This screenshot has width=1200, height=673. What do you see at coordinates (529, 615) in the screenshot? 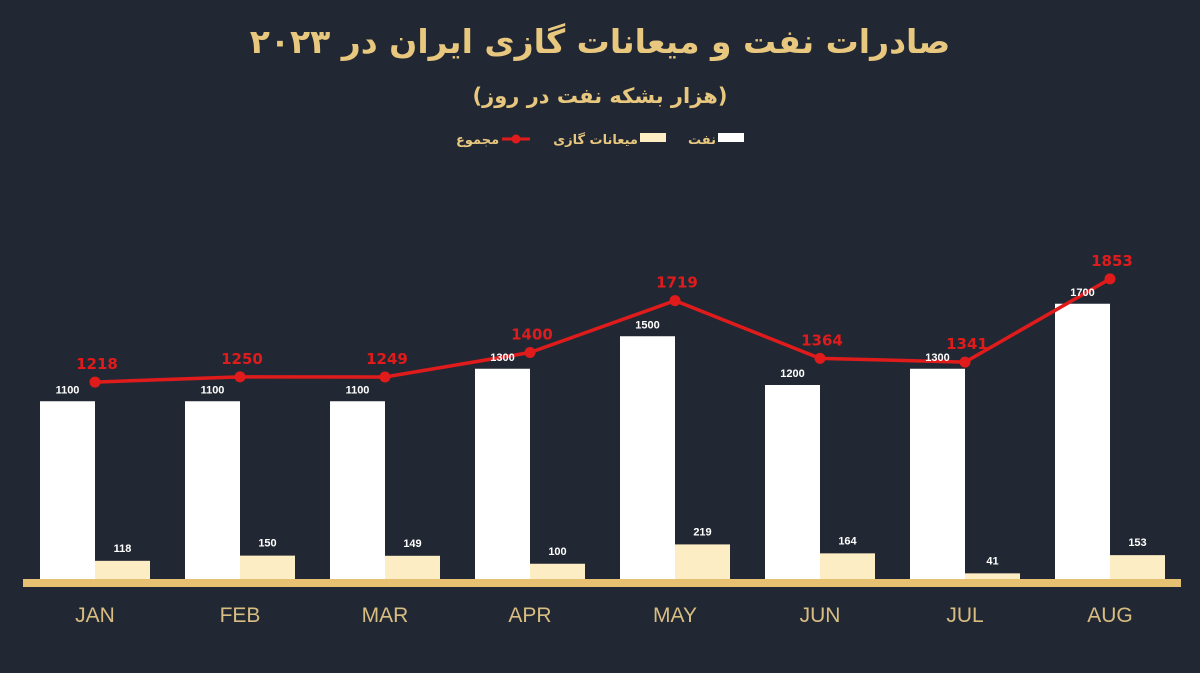
I see `x-axis-label-apr: APR` at bounding box center [529, 615].